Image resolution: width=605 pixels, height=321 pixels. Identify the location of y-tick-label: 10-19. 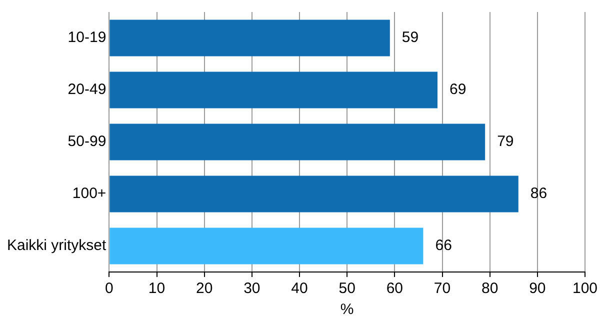
(87, 37).